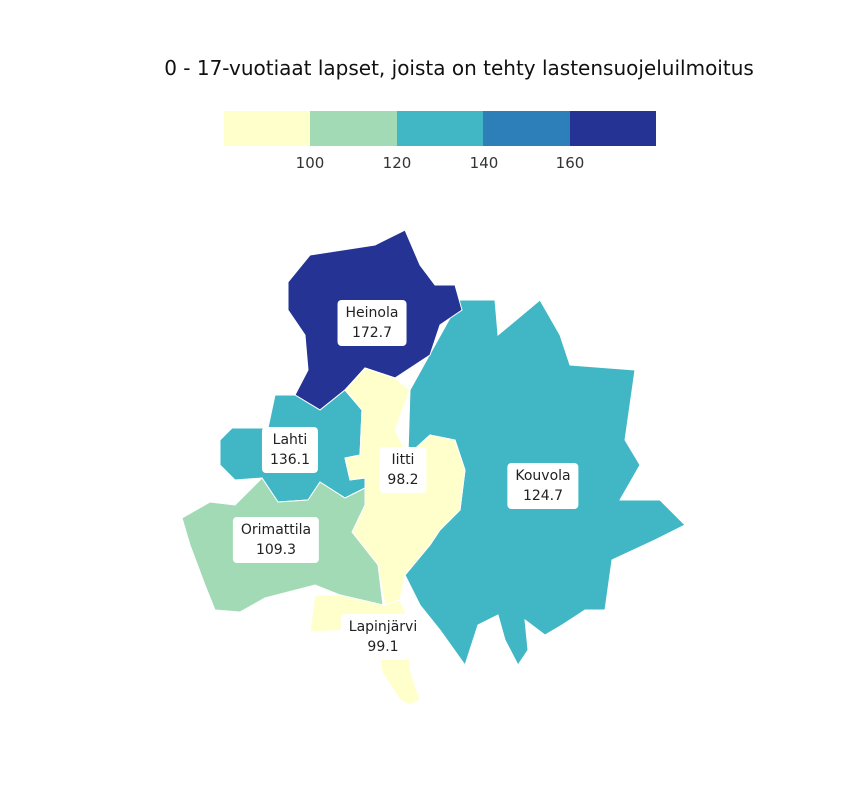 The width and height of the screenshot is (864, 792). What do you see at coordinates (543, 476) in the screenshot?
I see `label-kouvola-name: Kouvola` at bounding box center [543, 476].